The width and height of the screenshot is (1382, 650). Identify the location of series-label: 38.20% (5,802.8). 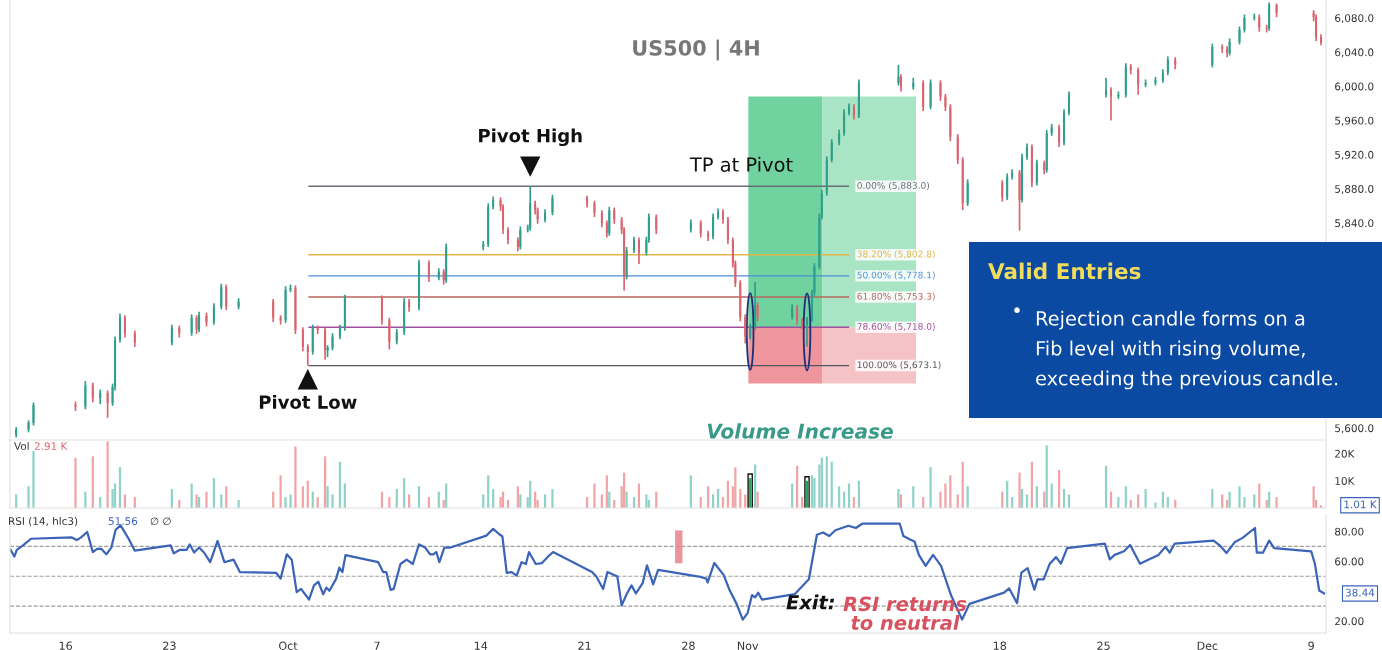
(896, 254).